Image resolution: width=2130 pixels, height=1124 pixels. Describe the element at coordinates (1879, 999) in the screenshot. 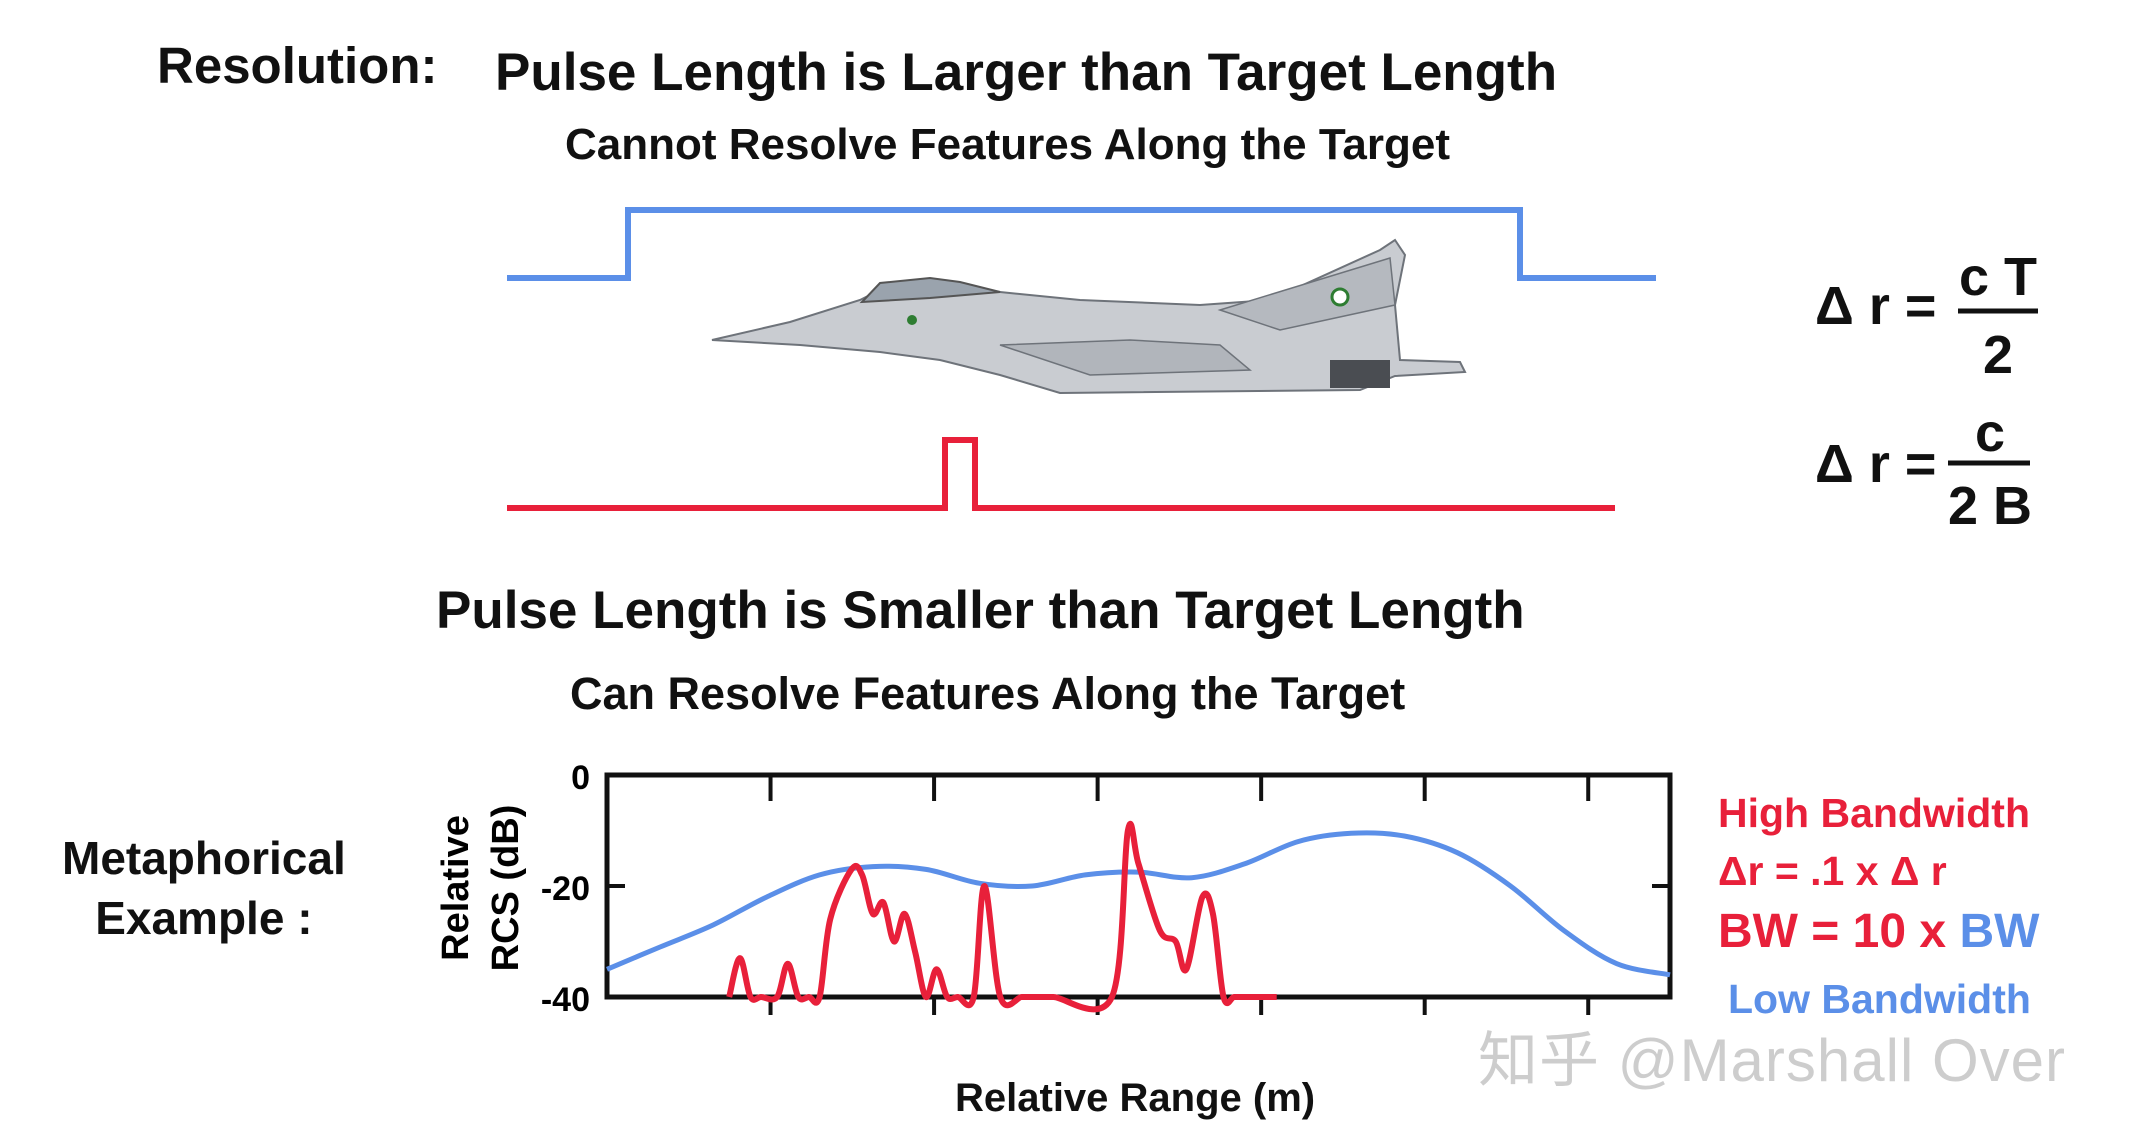

I see `legend-low-bandwidth: Low Bandwidth` at that location.